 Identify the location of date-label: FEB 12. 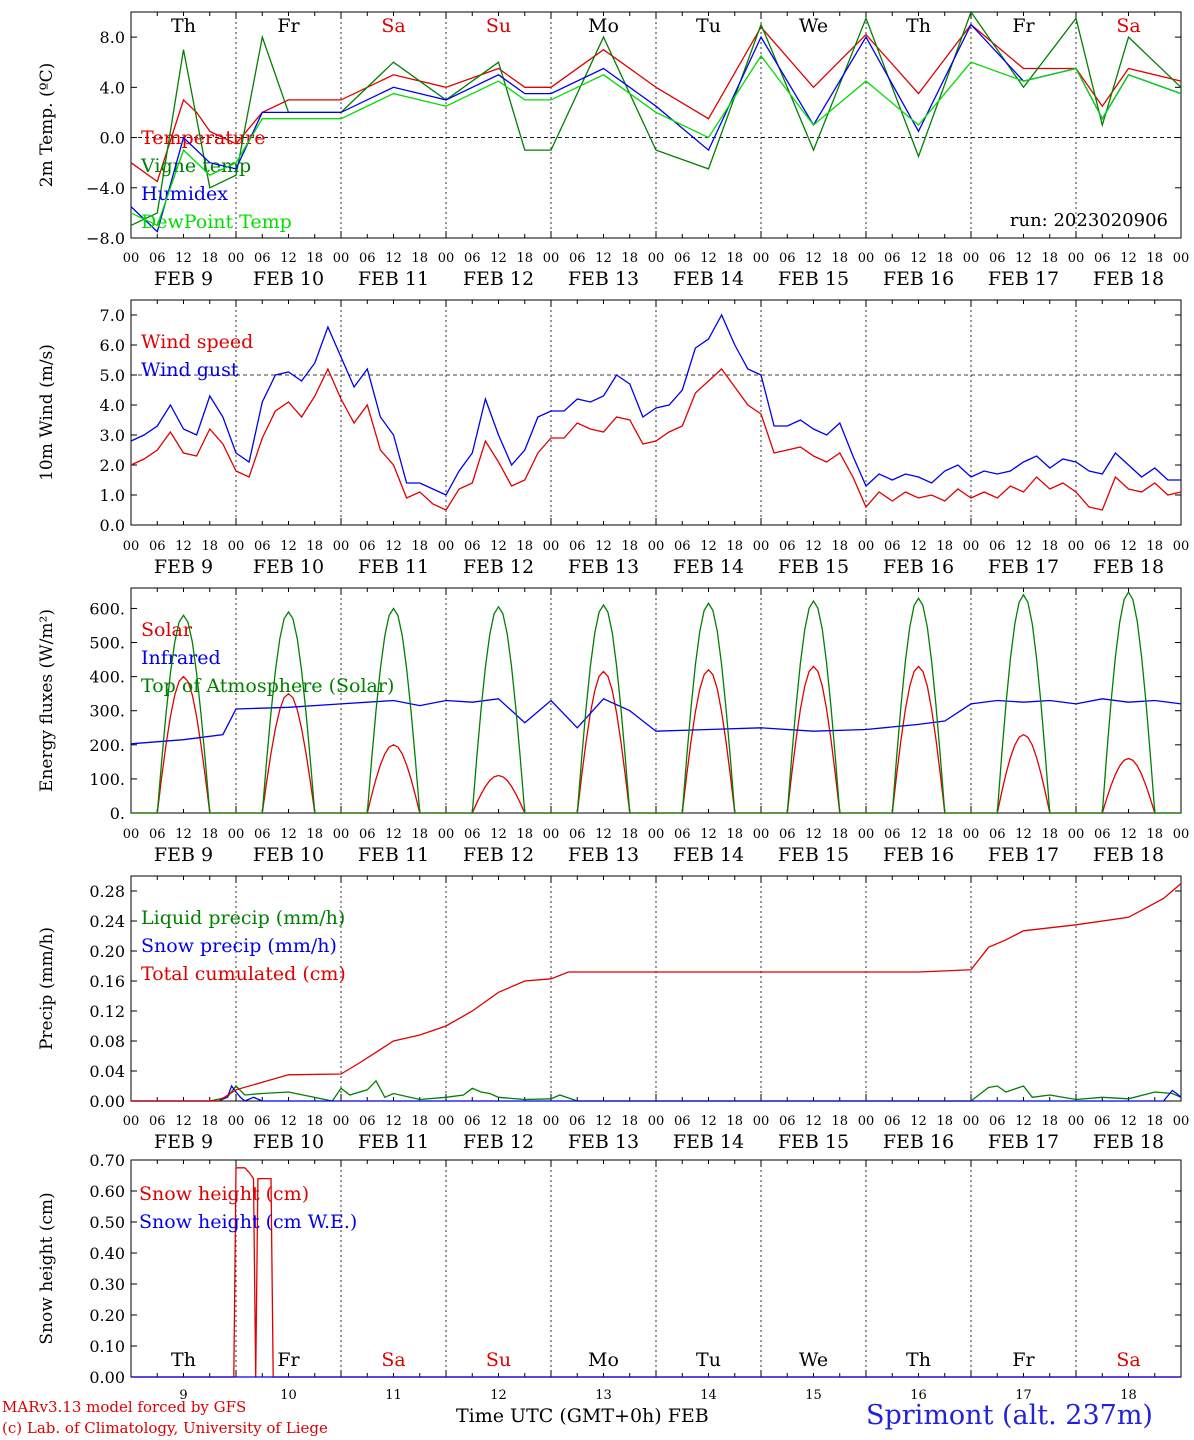
(498, 1142).